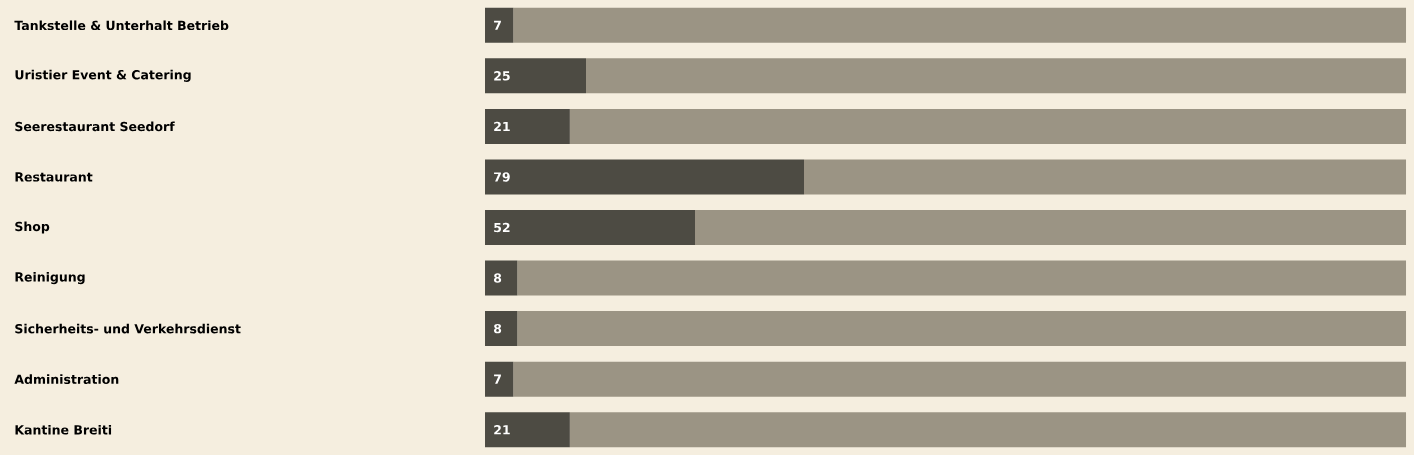  I want to click on y-tick-label: Seerestaurant Seedorf, so click(95, 126).